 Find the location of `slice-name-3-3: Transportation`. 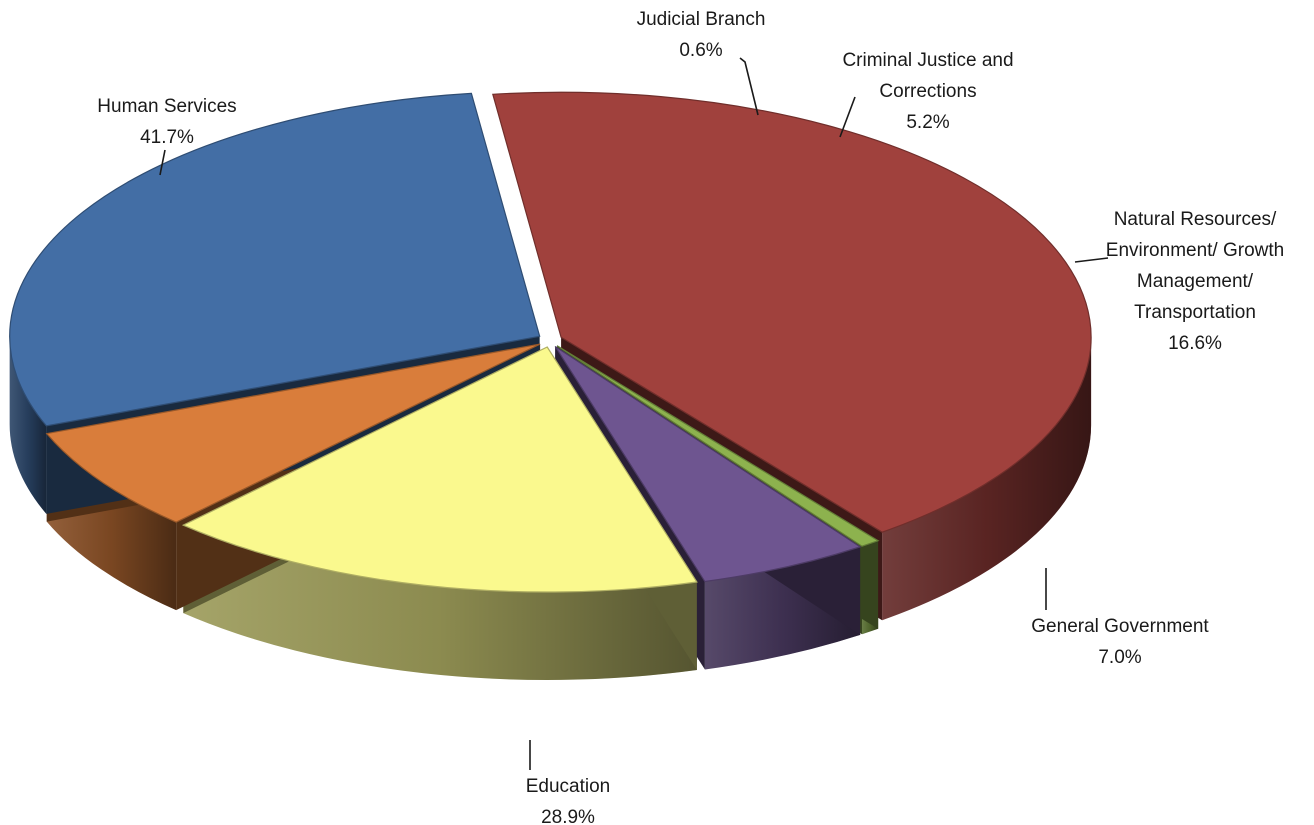

slice-name-3-3: Transportation is located at coordinates (1195, 312).